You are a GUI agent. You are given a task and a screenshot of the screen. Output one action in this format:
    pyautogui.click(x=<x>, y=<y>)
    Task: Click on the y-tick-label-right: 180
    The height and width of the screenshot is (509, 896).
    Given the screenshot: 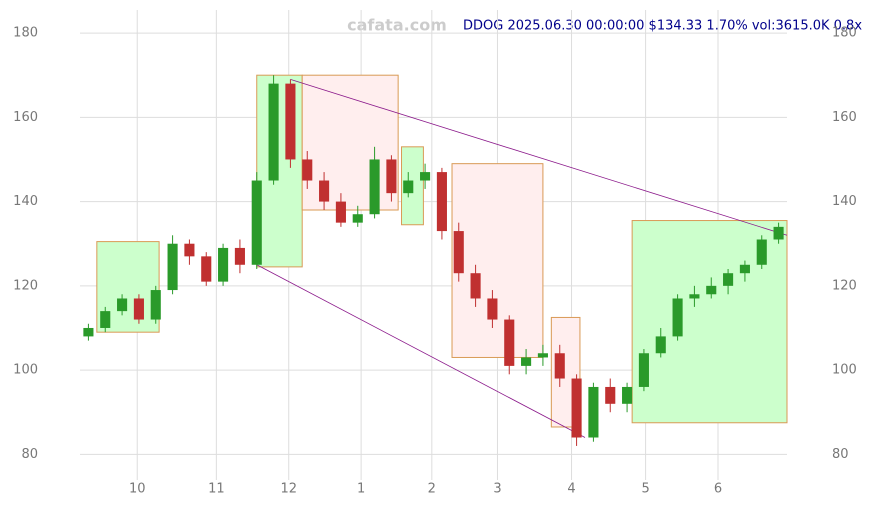 What is the action you would take?
    pyautogui.click(x=844, y=33)
    